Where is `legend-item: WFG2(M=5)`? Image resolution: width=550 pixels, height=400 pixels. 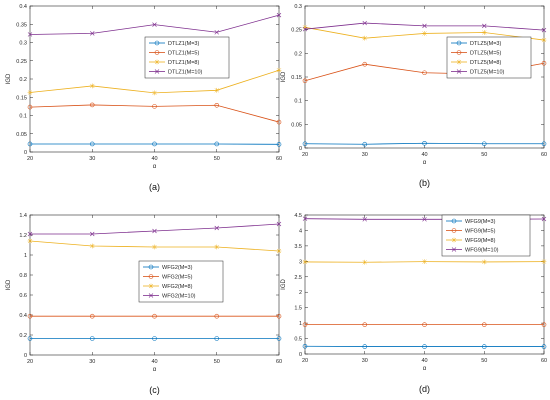
legend-item: WFG2(M=5) is located at coordinates (168, 277).